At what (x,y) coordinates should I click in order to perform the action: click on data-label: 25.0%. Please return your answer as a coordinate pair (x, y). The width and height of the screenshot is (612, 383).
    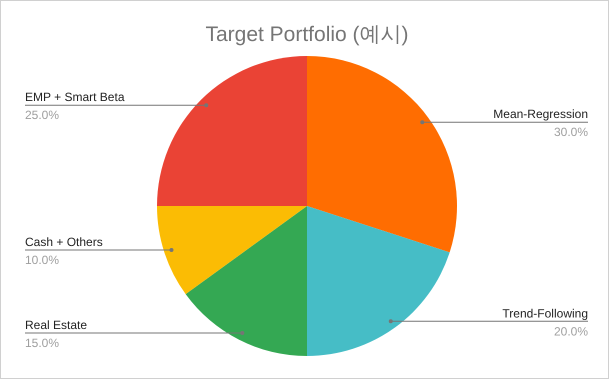
    Looking at the image, I should click on (42, 115).